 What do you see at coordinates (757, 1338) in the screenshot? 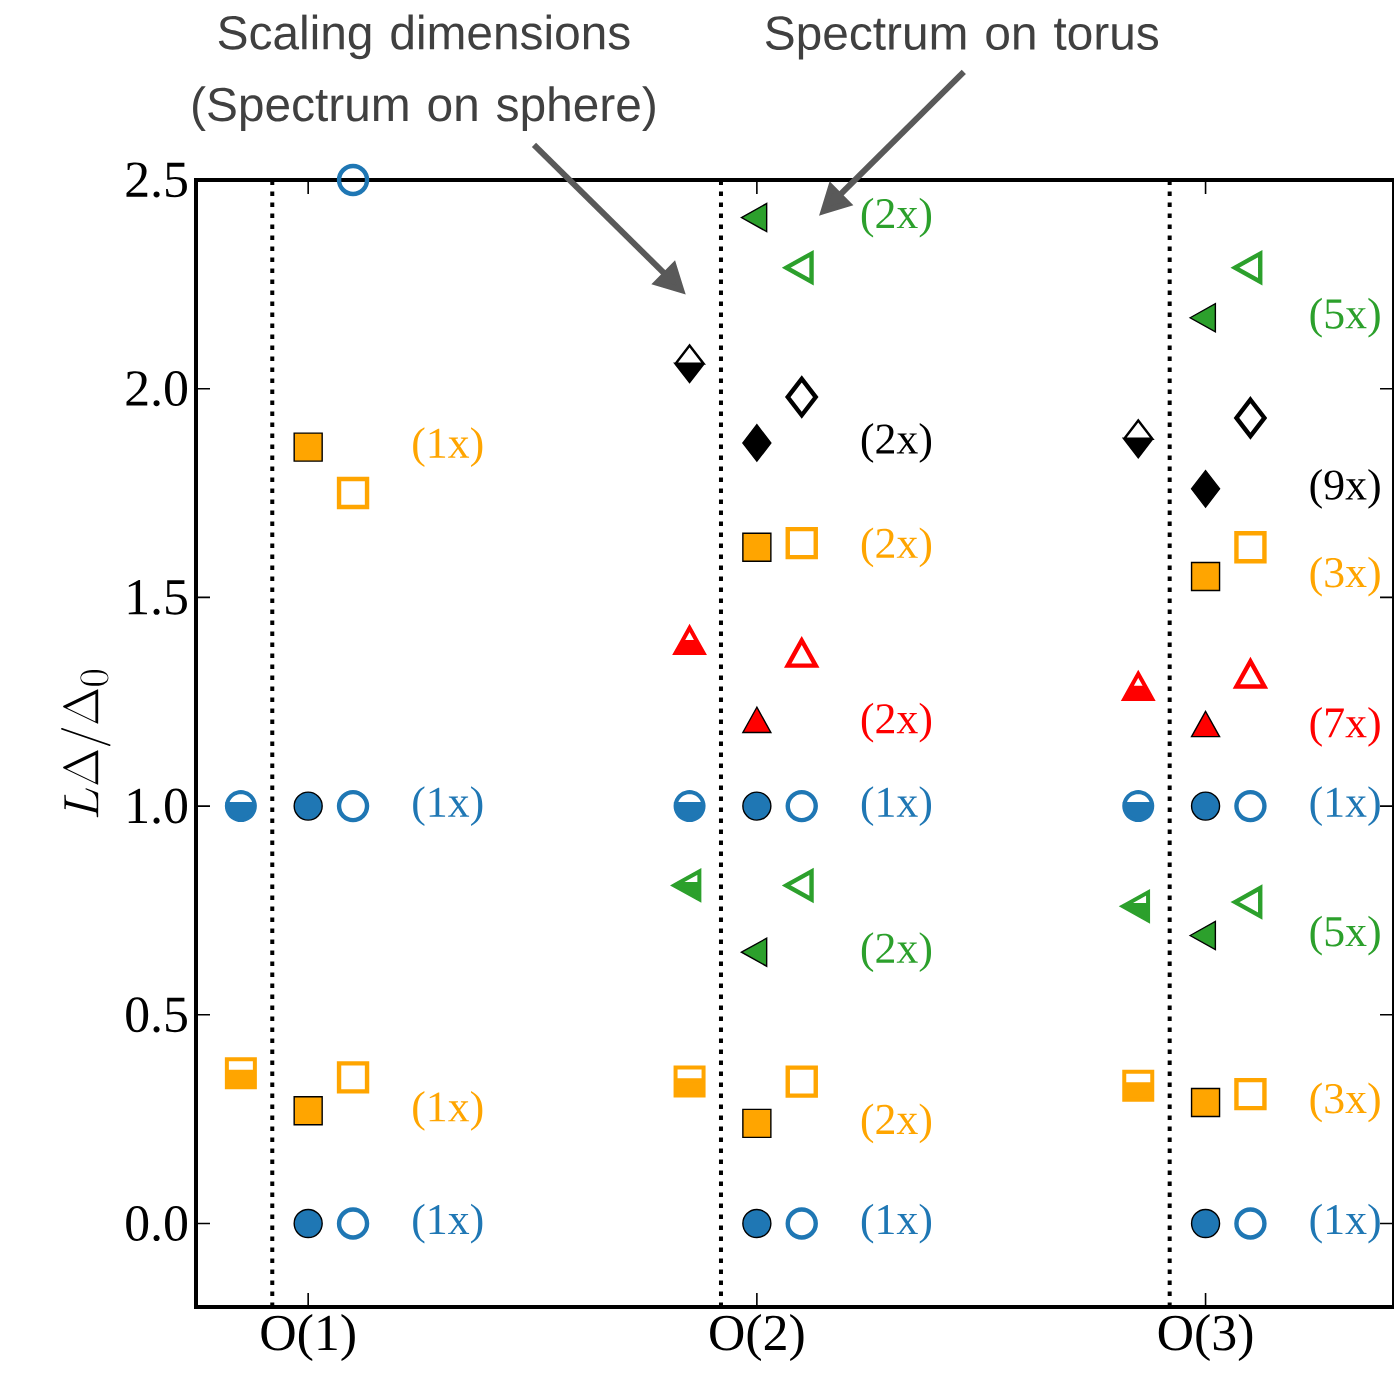
I see `x-tick-label: O(2)` at bounding box center [757, 1338].